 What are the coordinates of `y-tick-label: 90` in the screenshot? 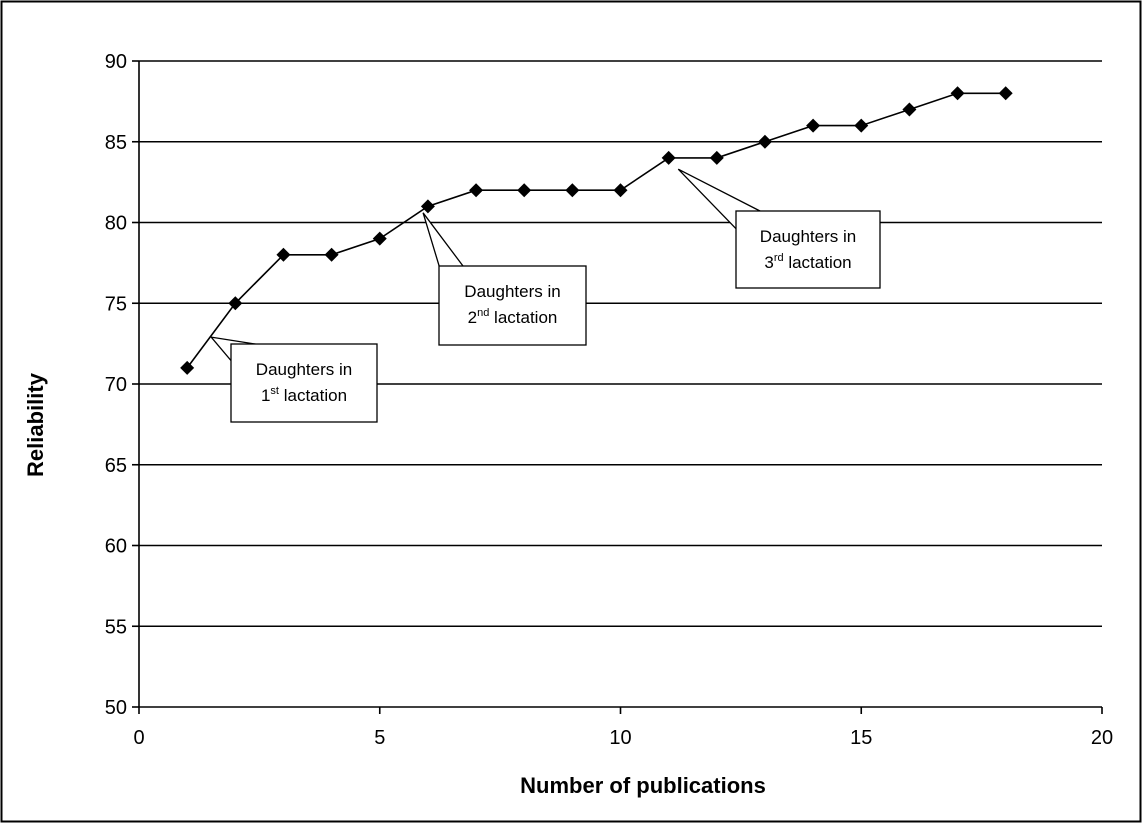 It's located at (116, 62).